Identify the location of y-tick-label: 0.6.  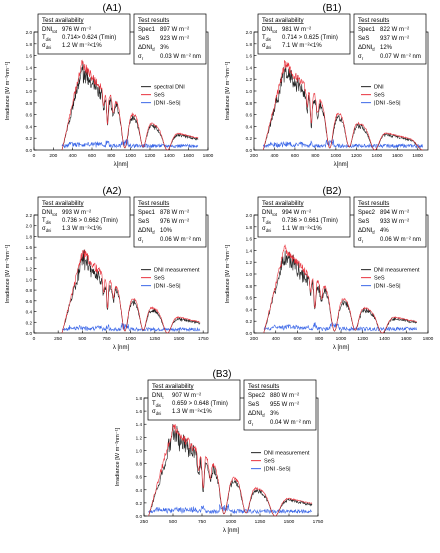
(139, 477).